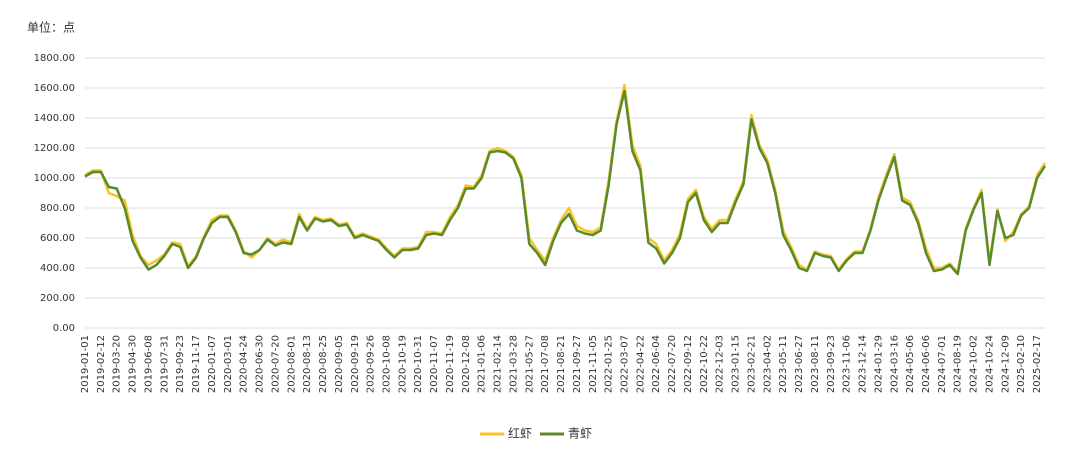  What do you see at coordinates (910, 364) in the screenshot?
I see `x-tick-label: 2024-05-06` at bounding box center [910, 364].